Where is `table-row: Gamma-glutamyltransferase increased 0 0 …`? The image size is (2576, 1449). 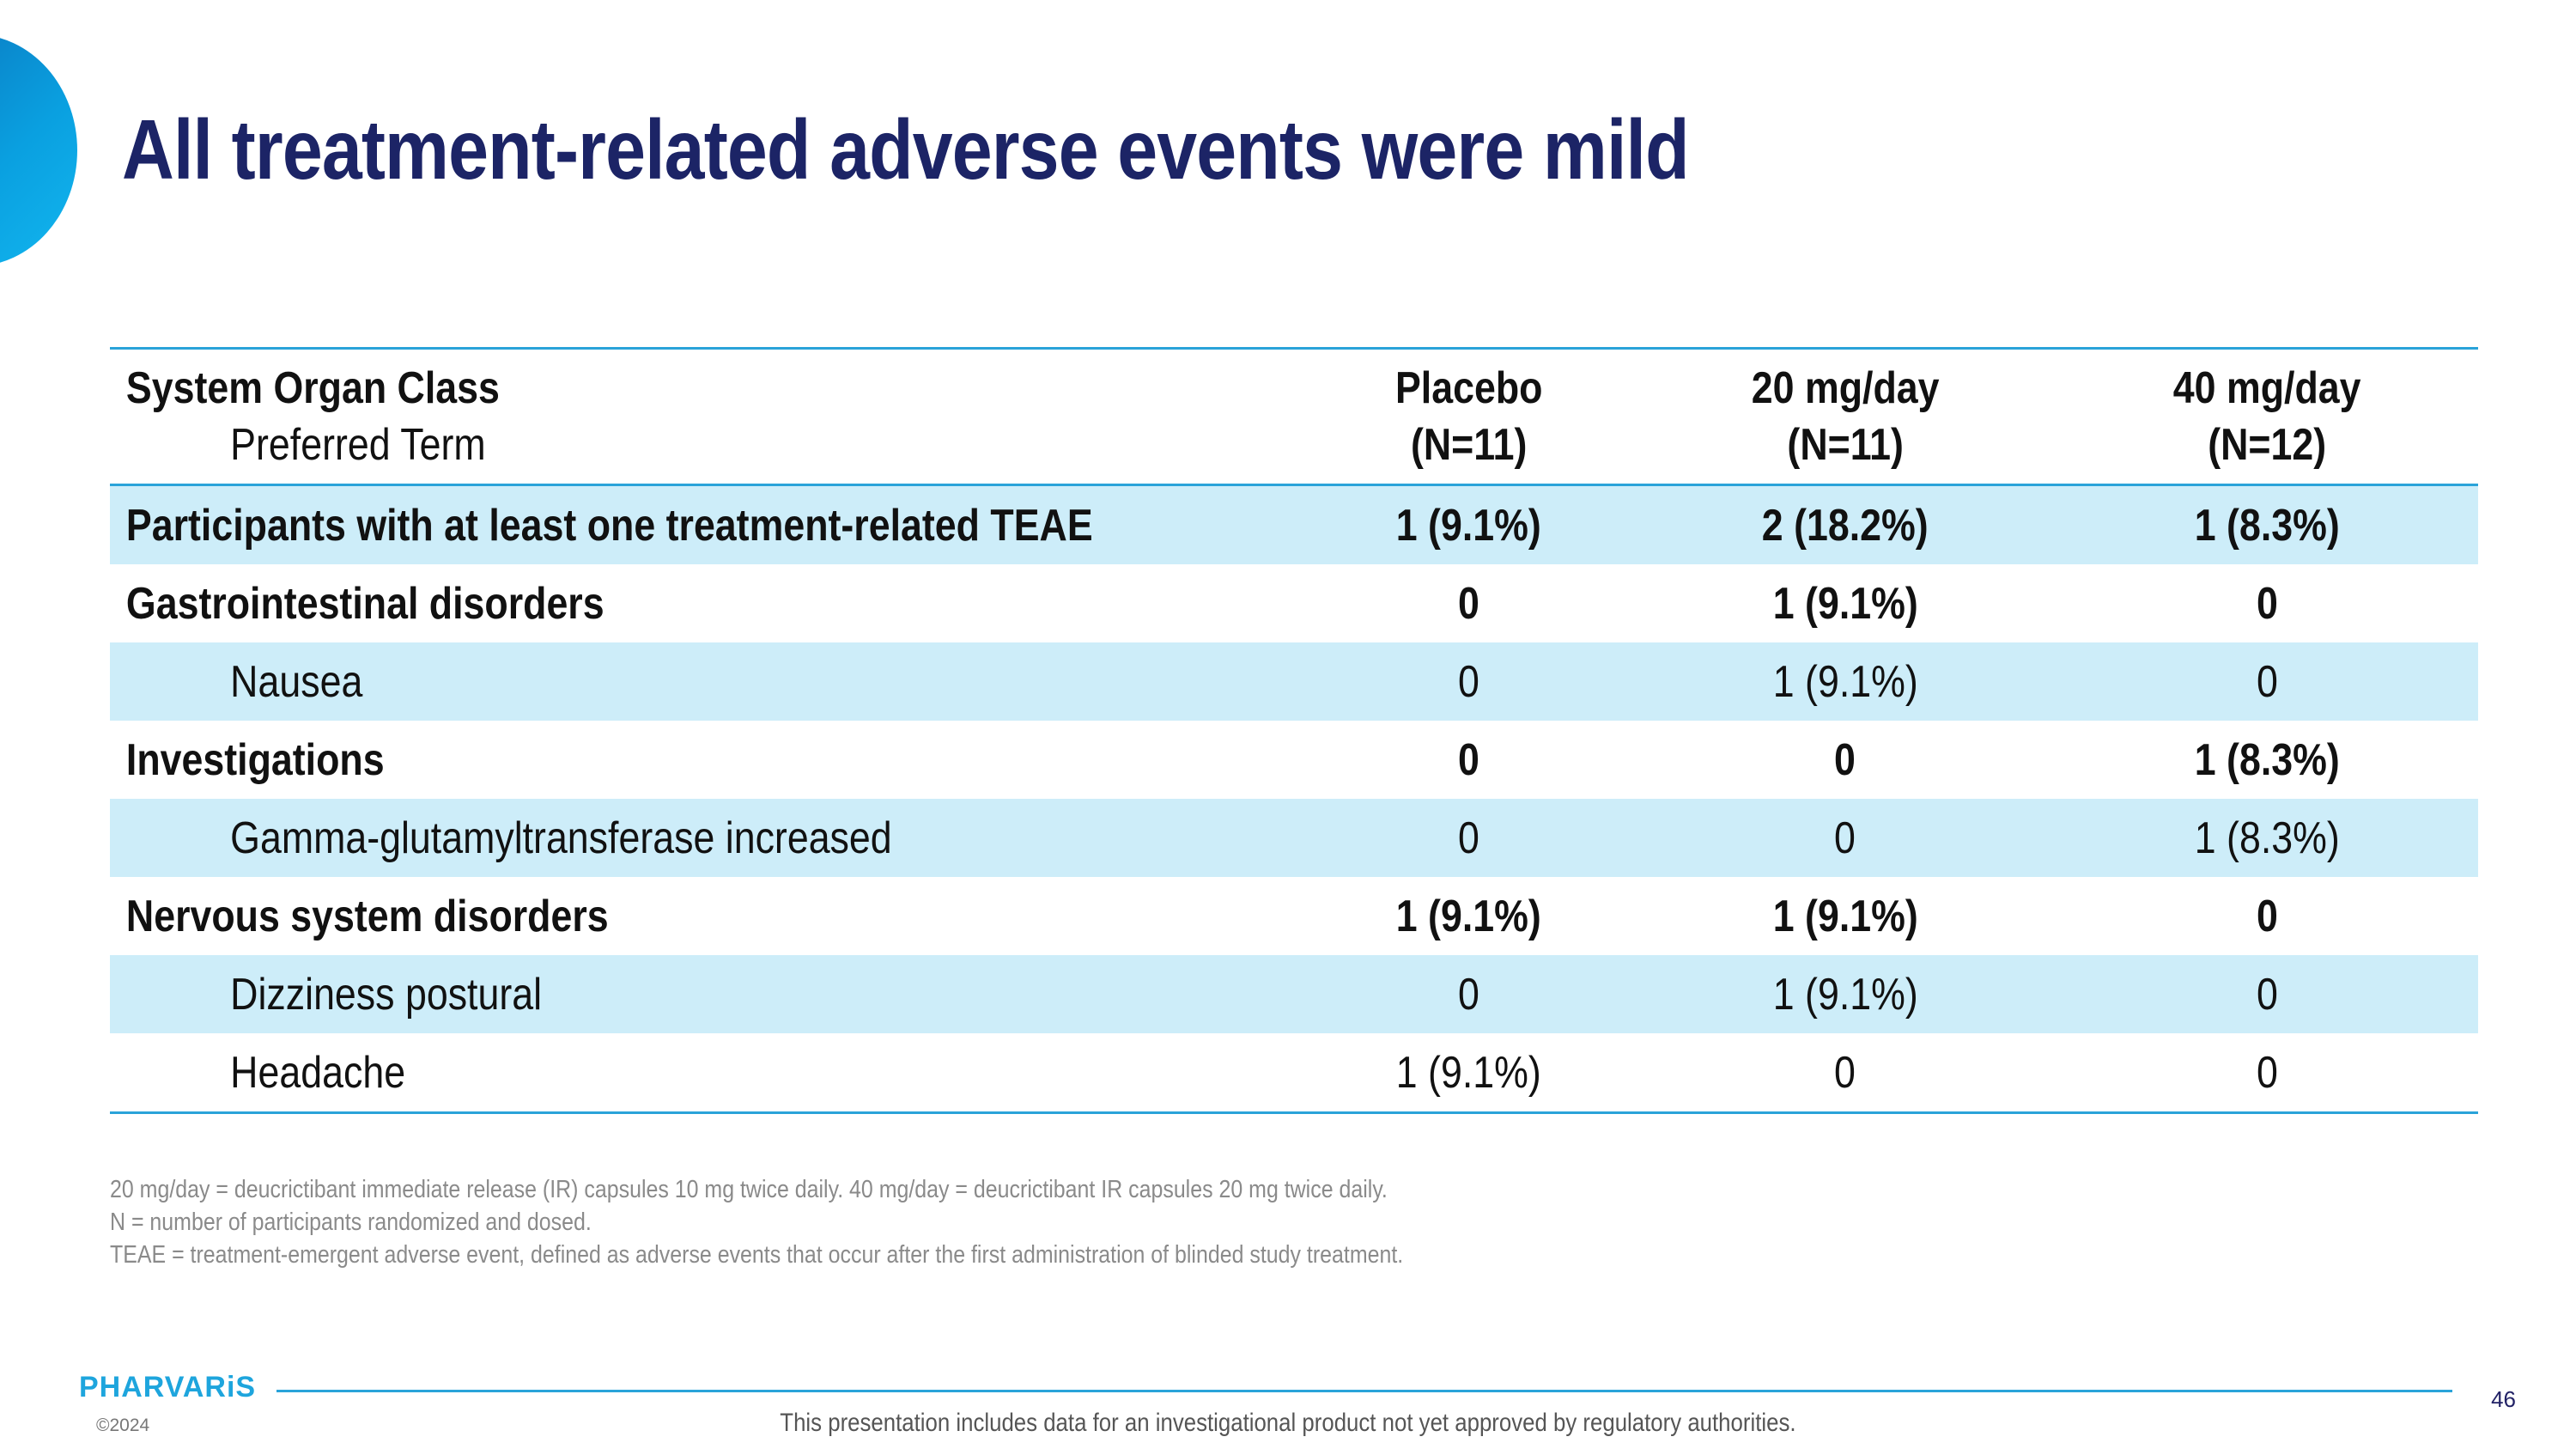 table-row: Gamma-glutamyltransferase increased 0 0 … is located at coordinates (1294, 838).